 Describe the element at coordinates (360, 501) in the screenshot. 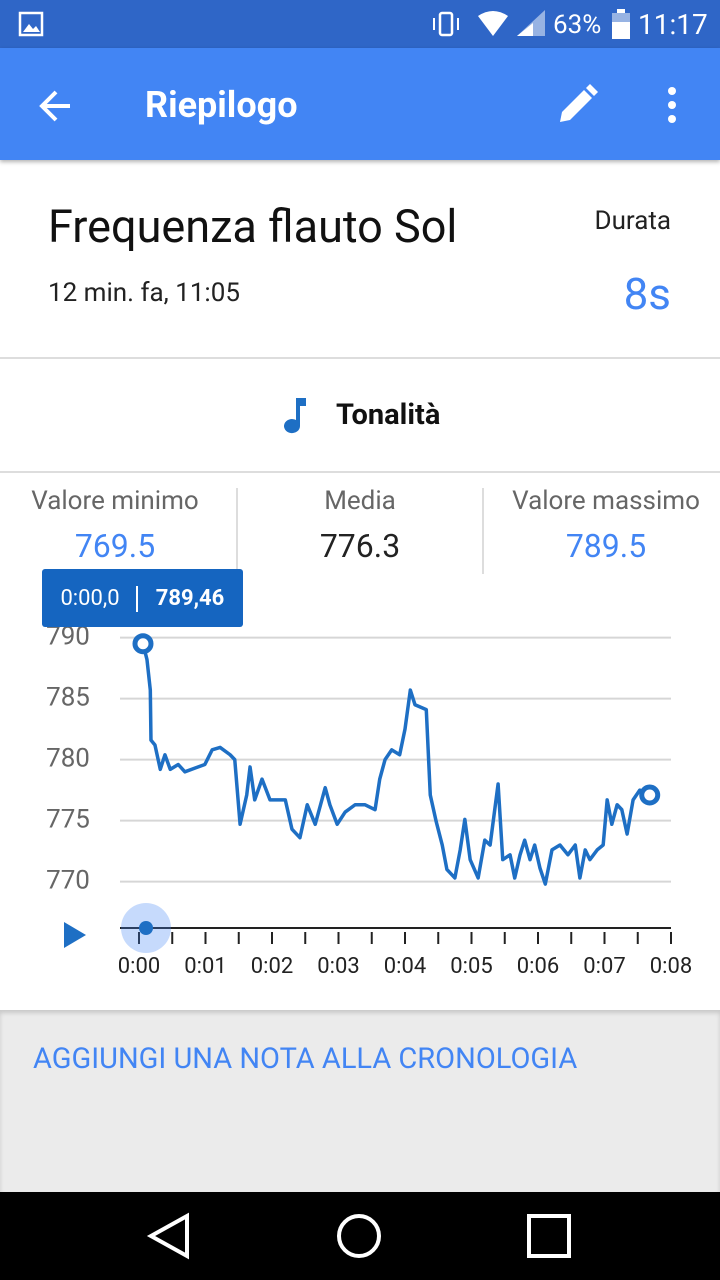

I see `stat-label: Media` at that location.